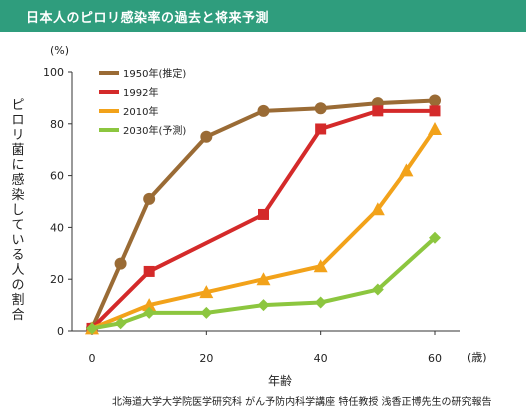  I want to click on legend-label: 2010年, so click(140, 111).